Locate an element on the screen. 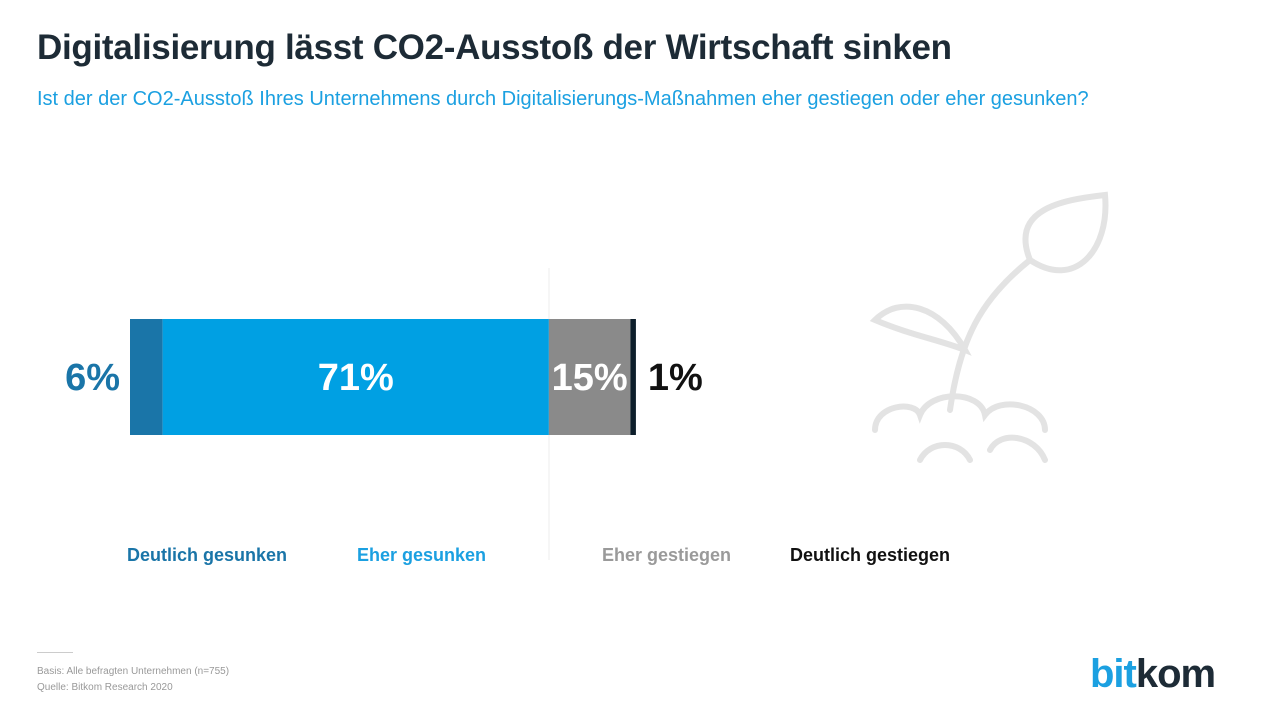 The image size is (1280, 721). legend-label-2: Eher gesunken is located at coordinates (421, 555).